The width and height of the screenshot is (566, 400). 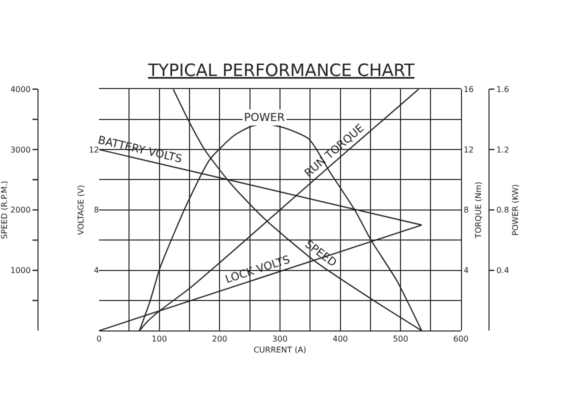 I want to click on x-tick-label: 500, so click(x=400, y=339).